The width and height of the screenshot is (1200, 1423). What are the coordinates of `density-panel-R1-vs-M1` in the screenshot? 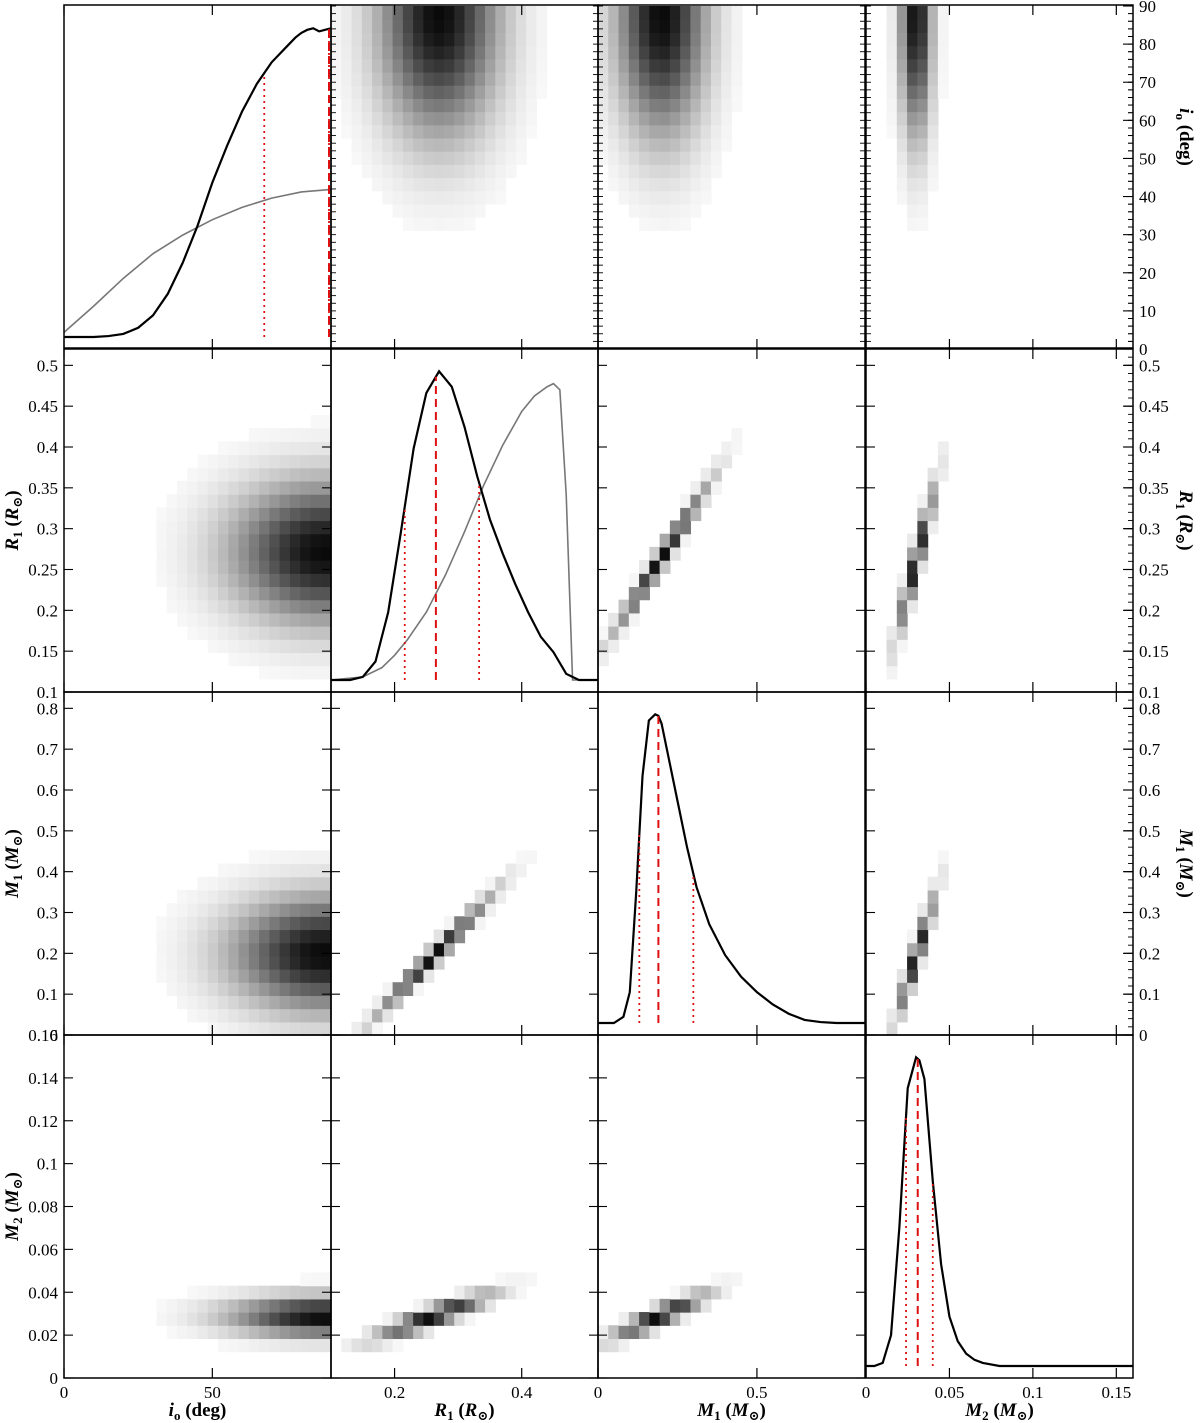 It's located at (670, 547).